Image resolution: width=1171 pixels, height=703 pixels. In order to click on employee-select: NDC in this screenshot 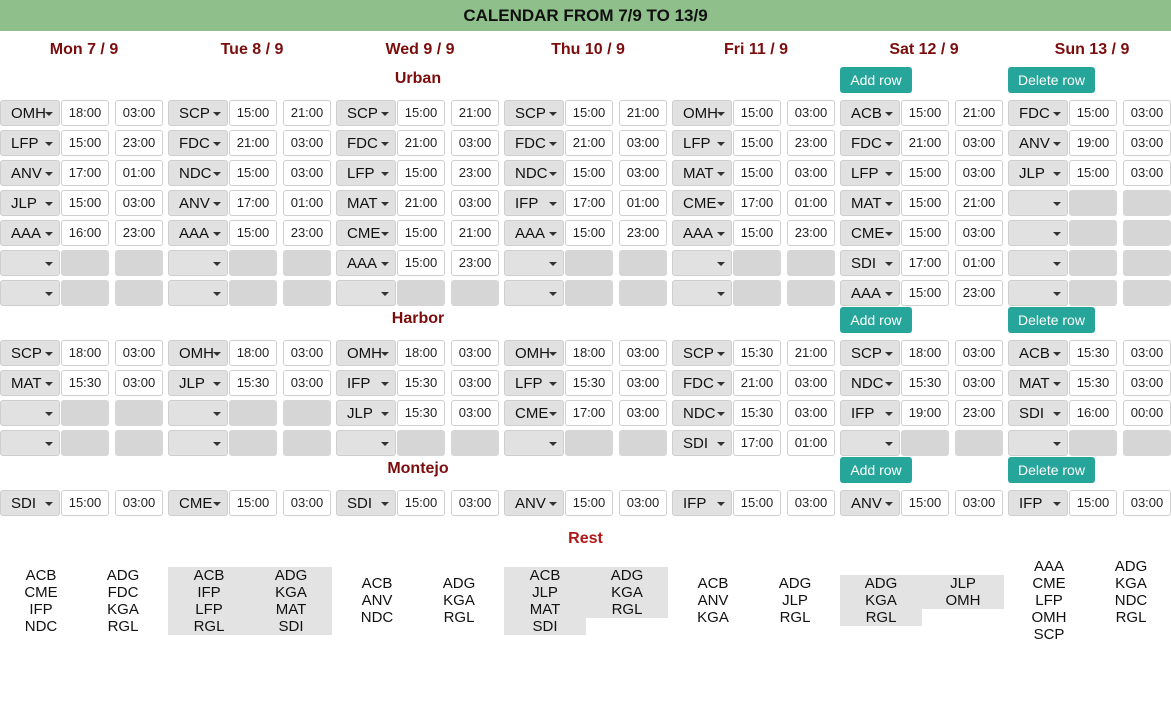, I will do `click(702, 413)`.